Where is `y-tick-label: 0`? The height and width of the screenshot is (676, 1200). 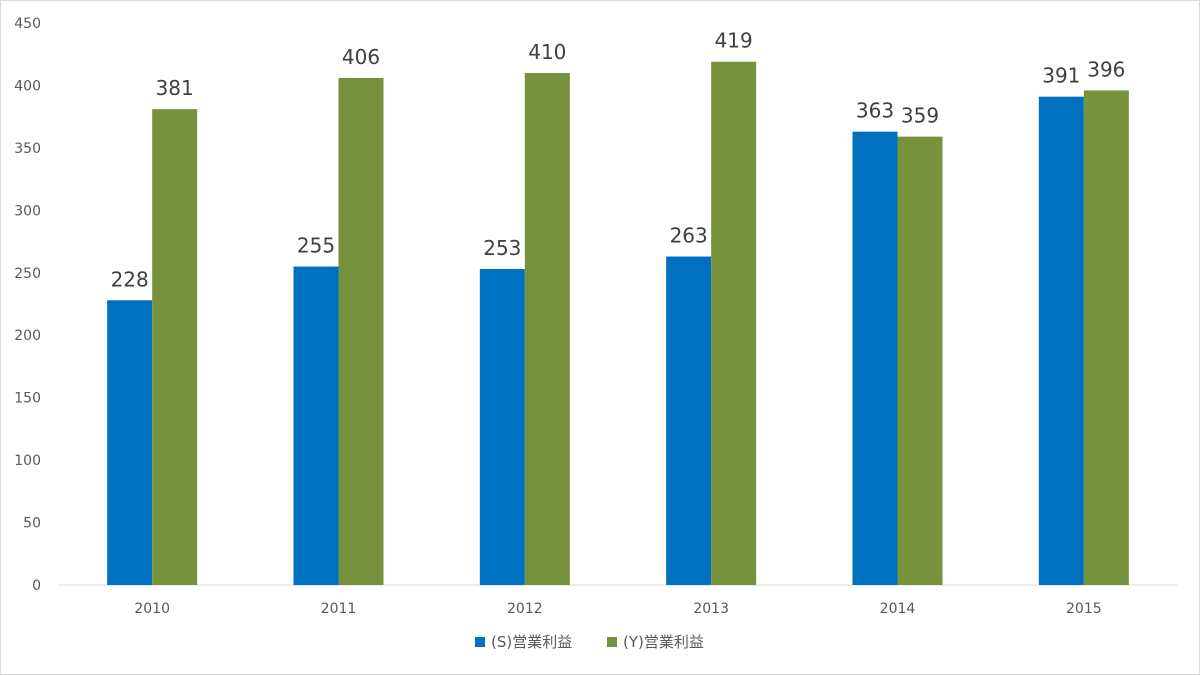
y-tick-label: 0 is located at coordinates (36, 586).